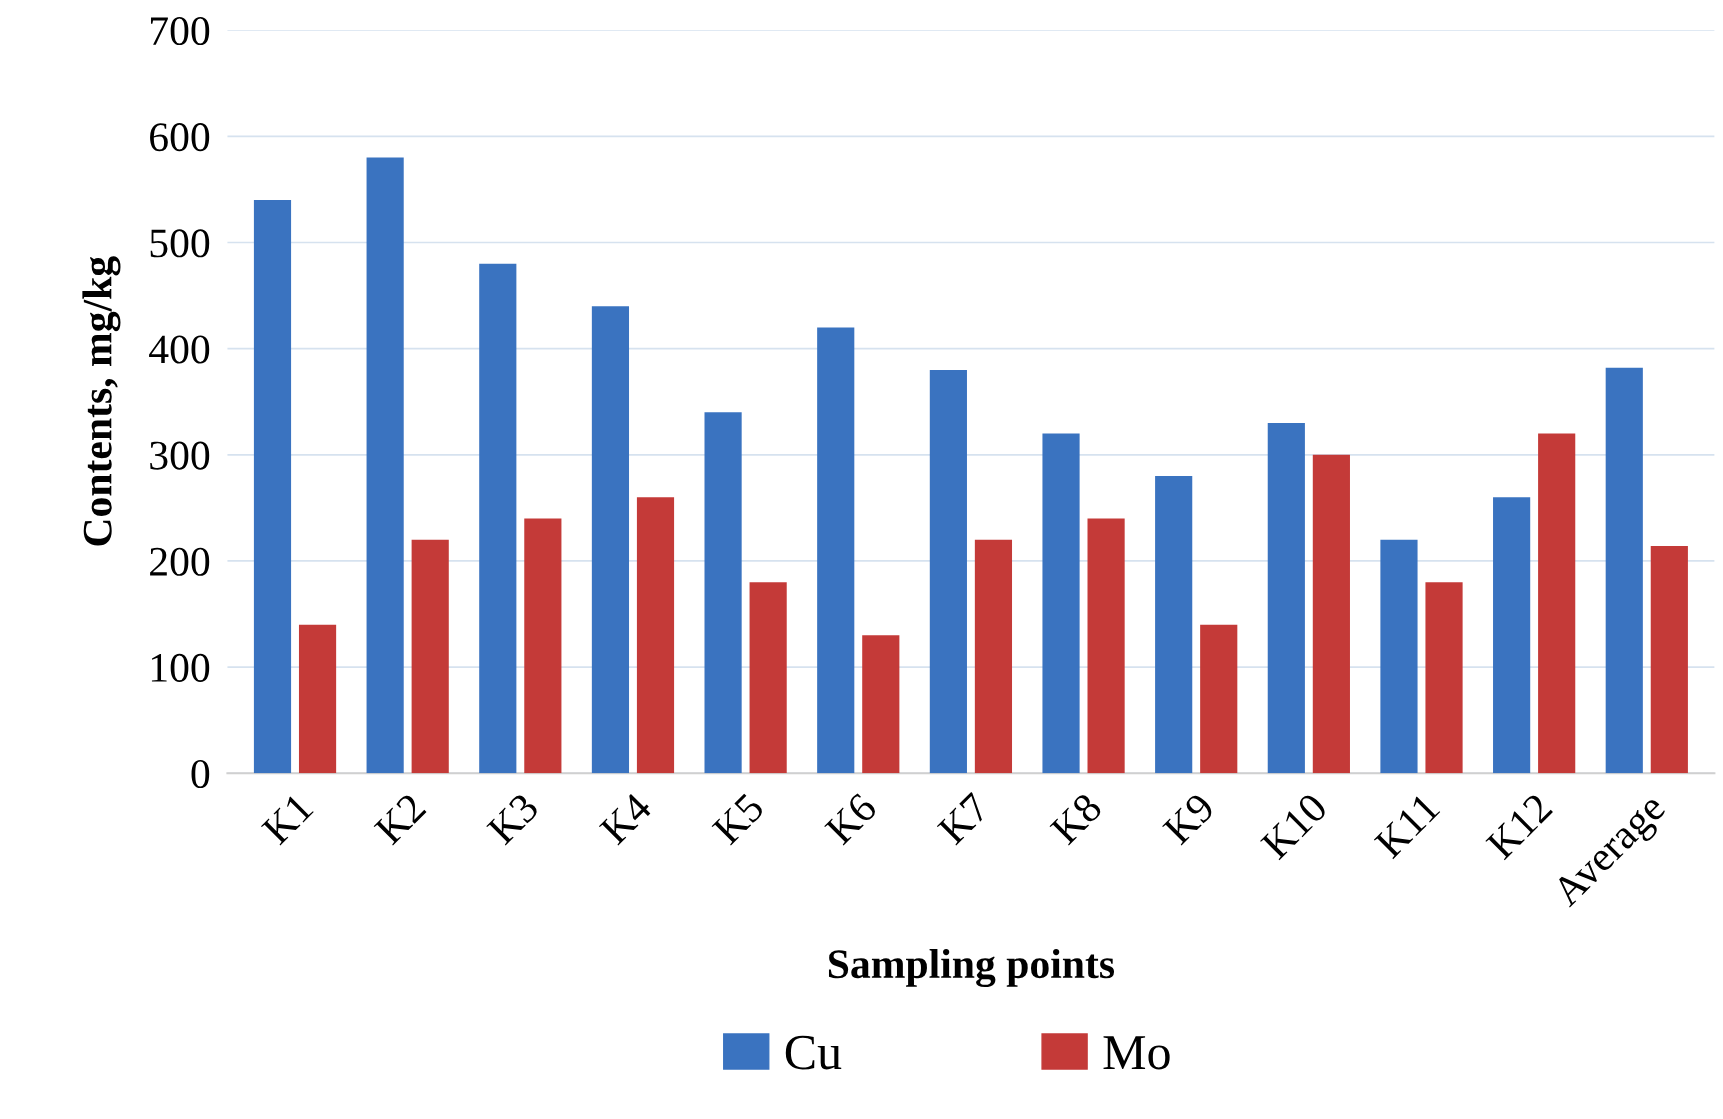 Image resolution: width=1723 pixels, height=1119 pixels. What do you see at coordinates (101, 401) in the screenshot?
I see `y-axis-title: Contents, mg/kg` at bounding box center [101, 401].